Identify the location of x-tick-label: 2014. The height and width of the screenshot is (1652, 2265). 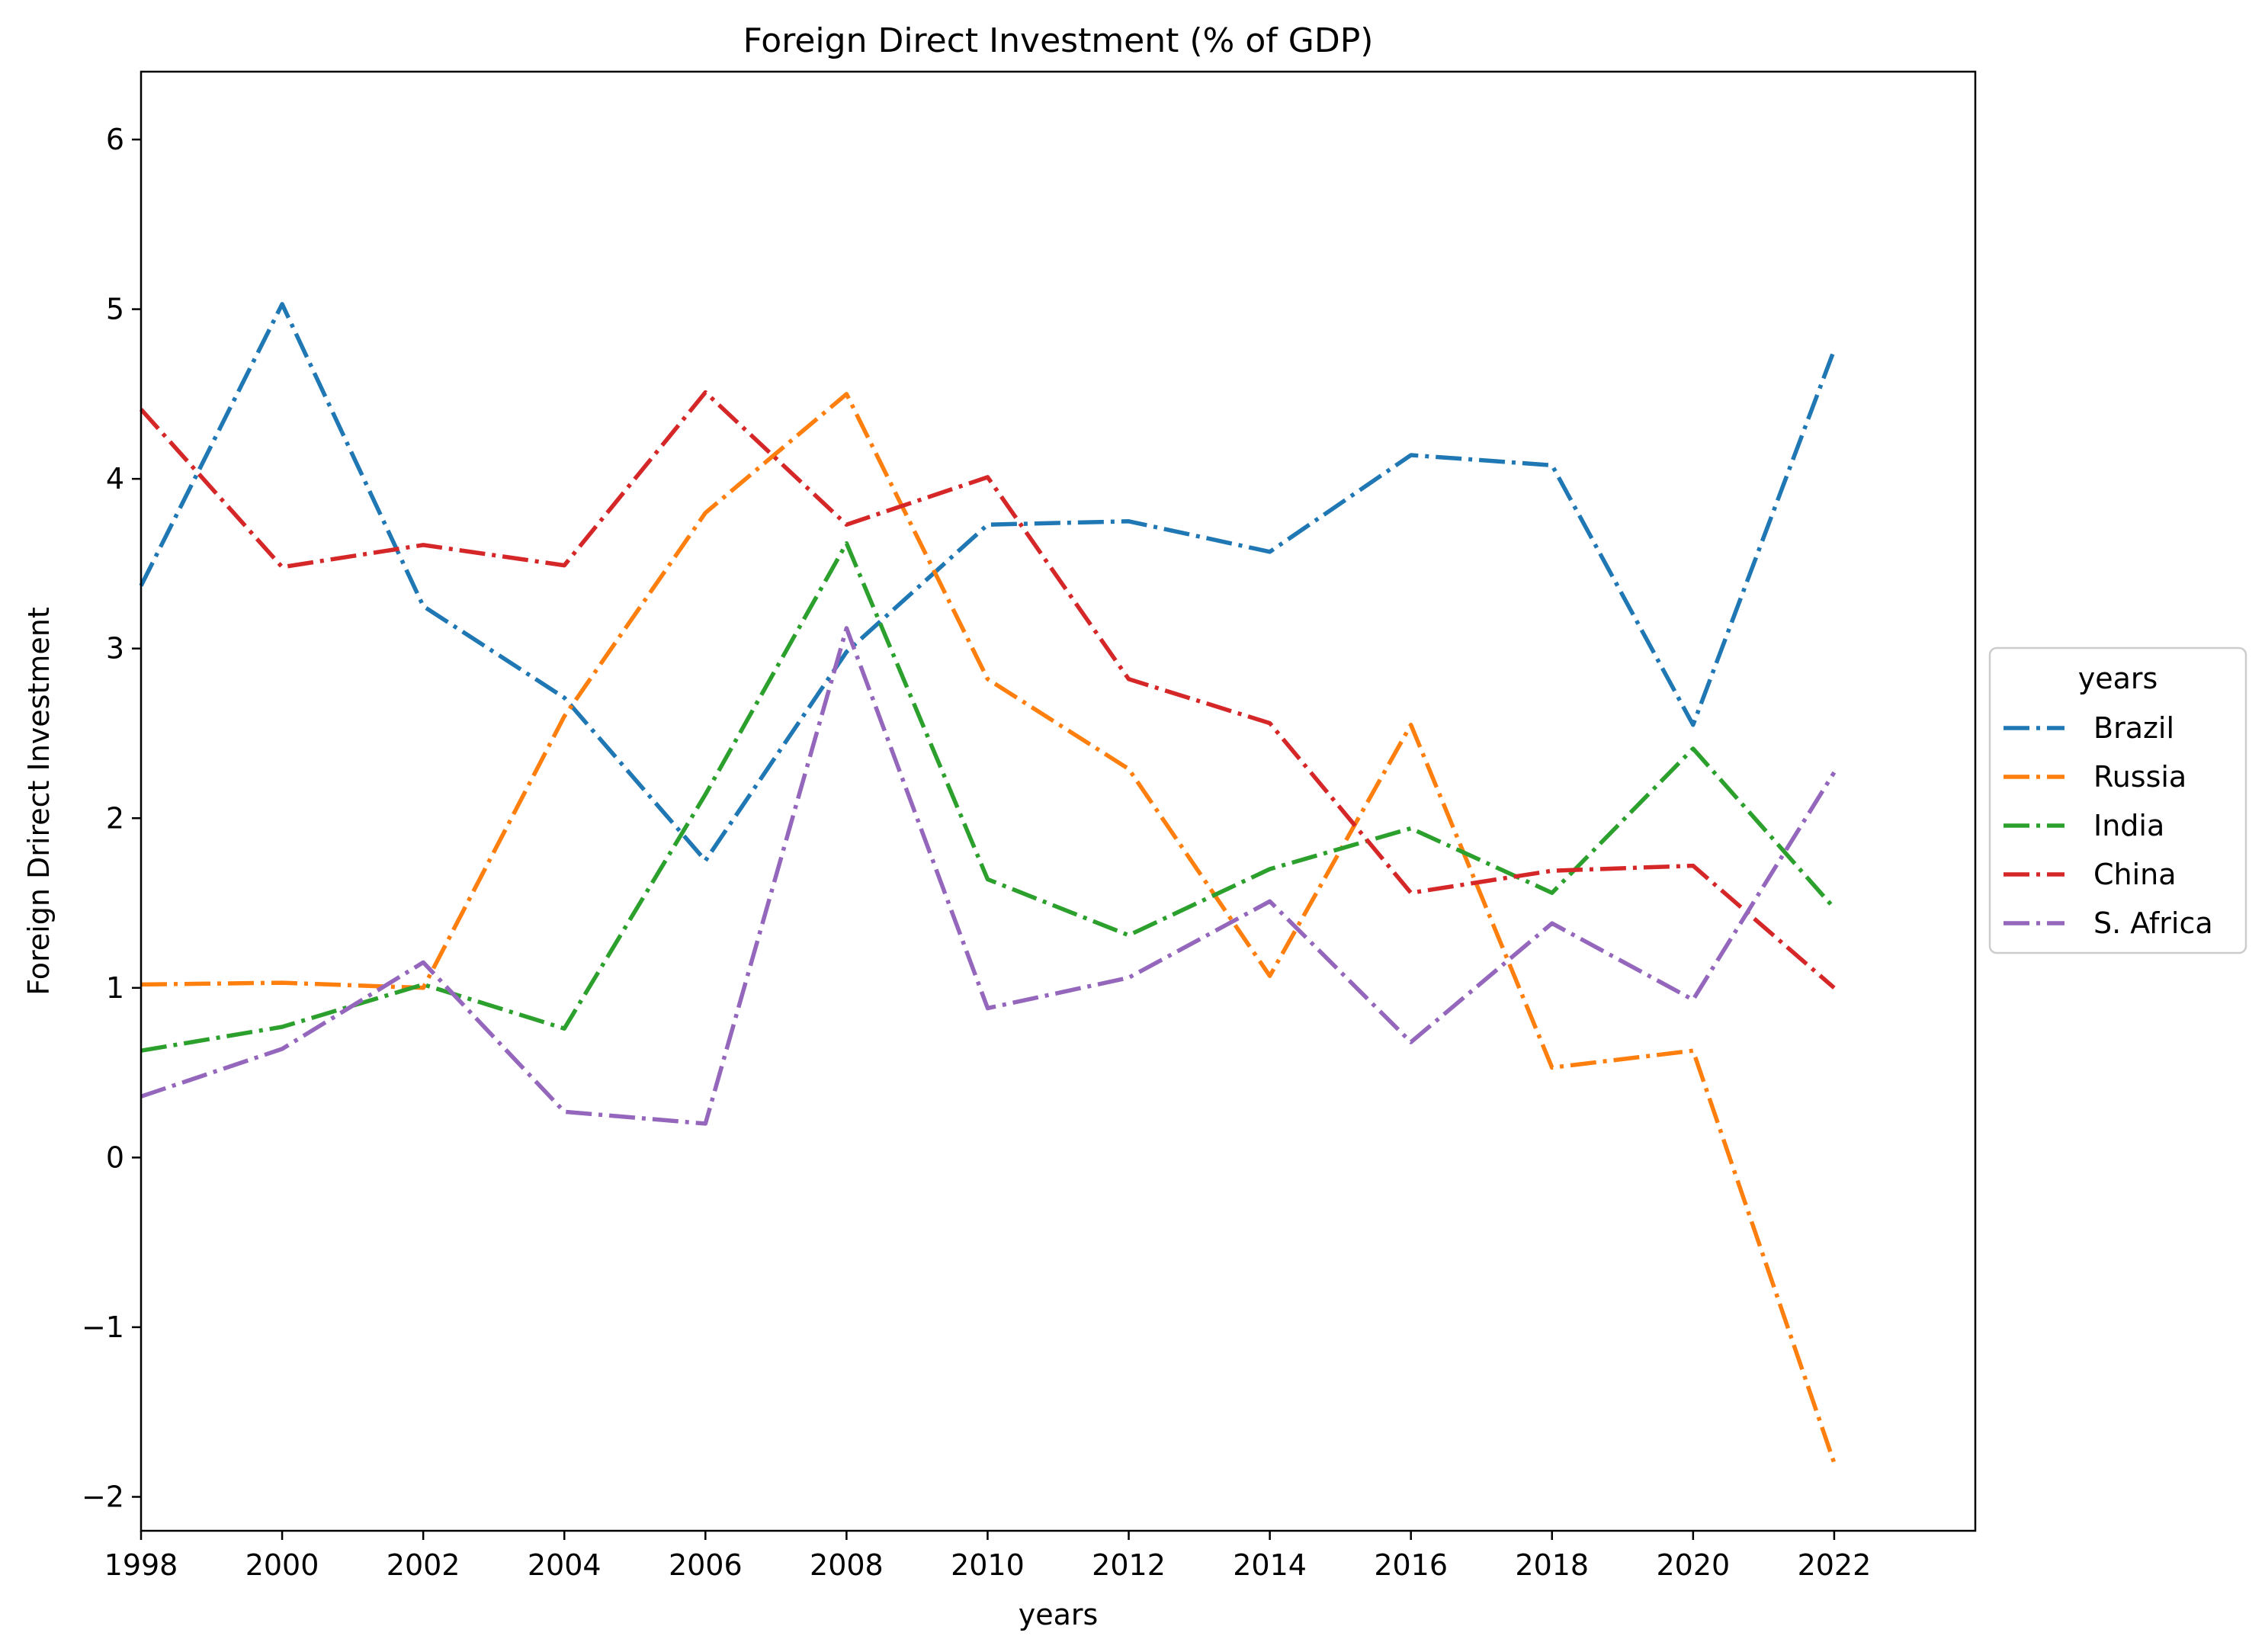
(1270, 1565).